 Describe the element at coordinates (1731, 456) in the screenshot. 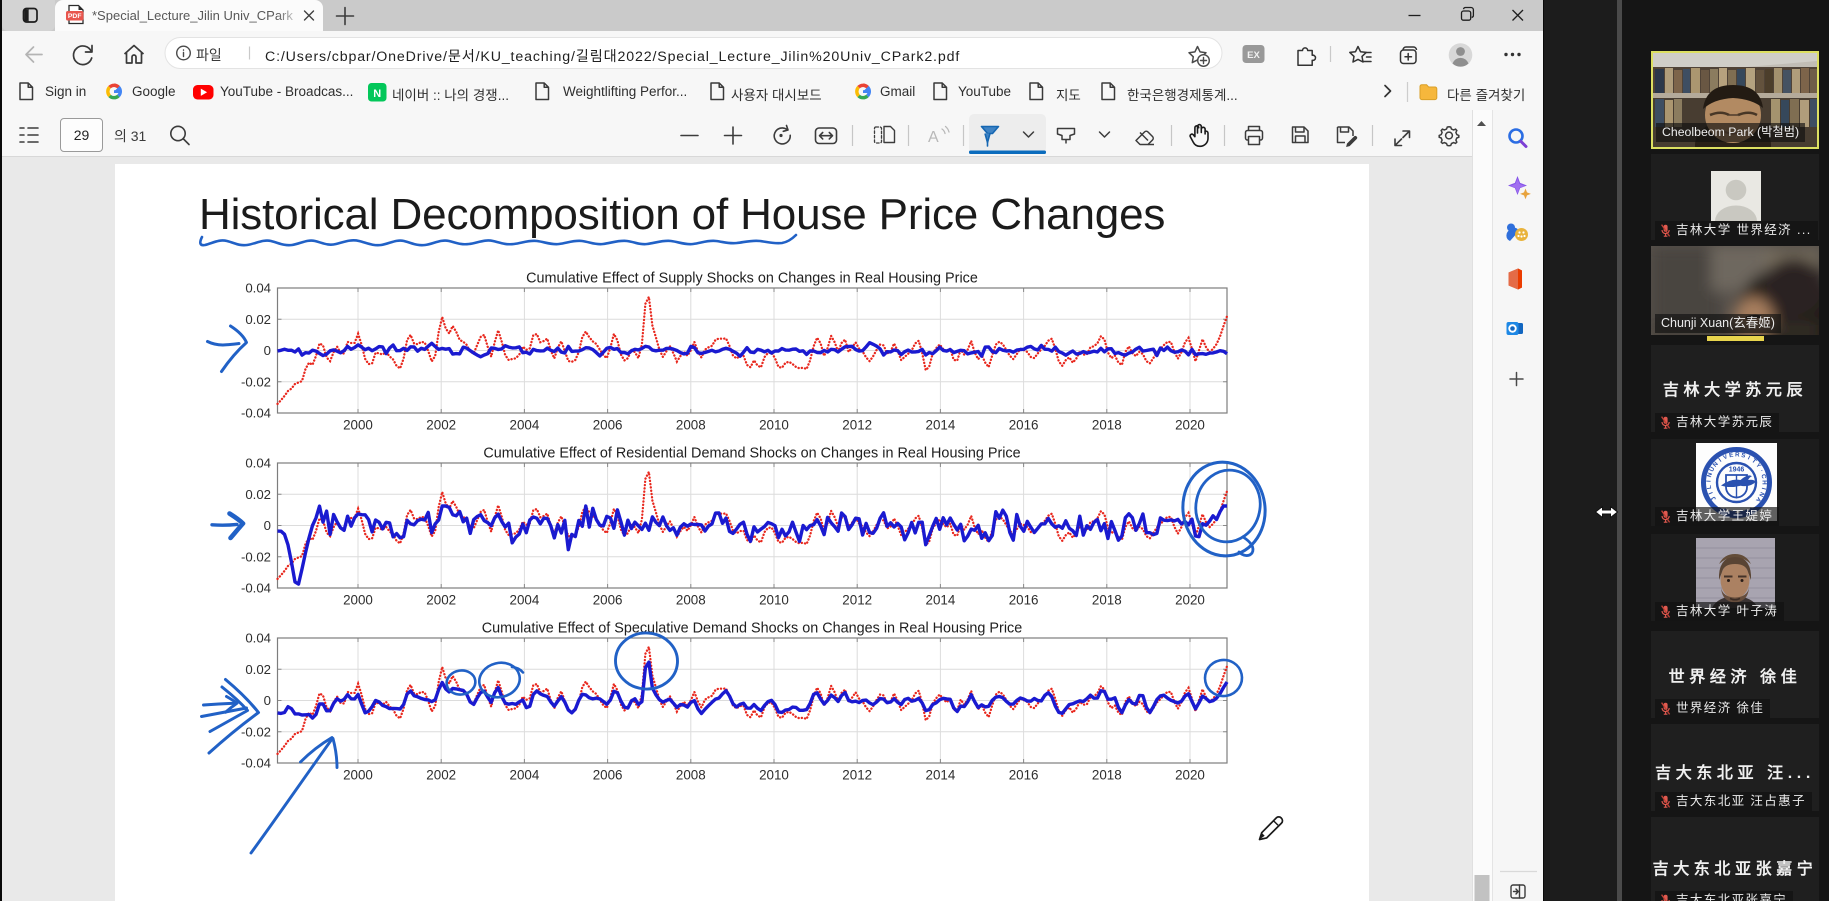

I see `svg-text: E` at that location.